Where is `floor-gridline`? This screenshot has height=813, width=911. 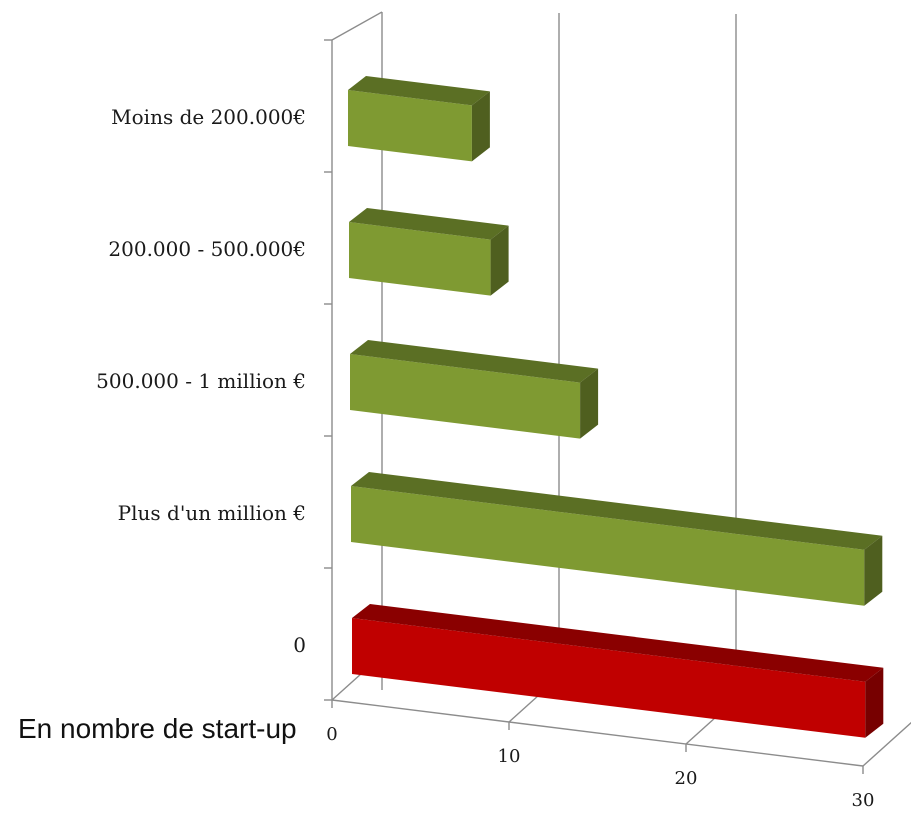 floor-gridline is located at coordinates (886, 744).